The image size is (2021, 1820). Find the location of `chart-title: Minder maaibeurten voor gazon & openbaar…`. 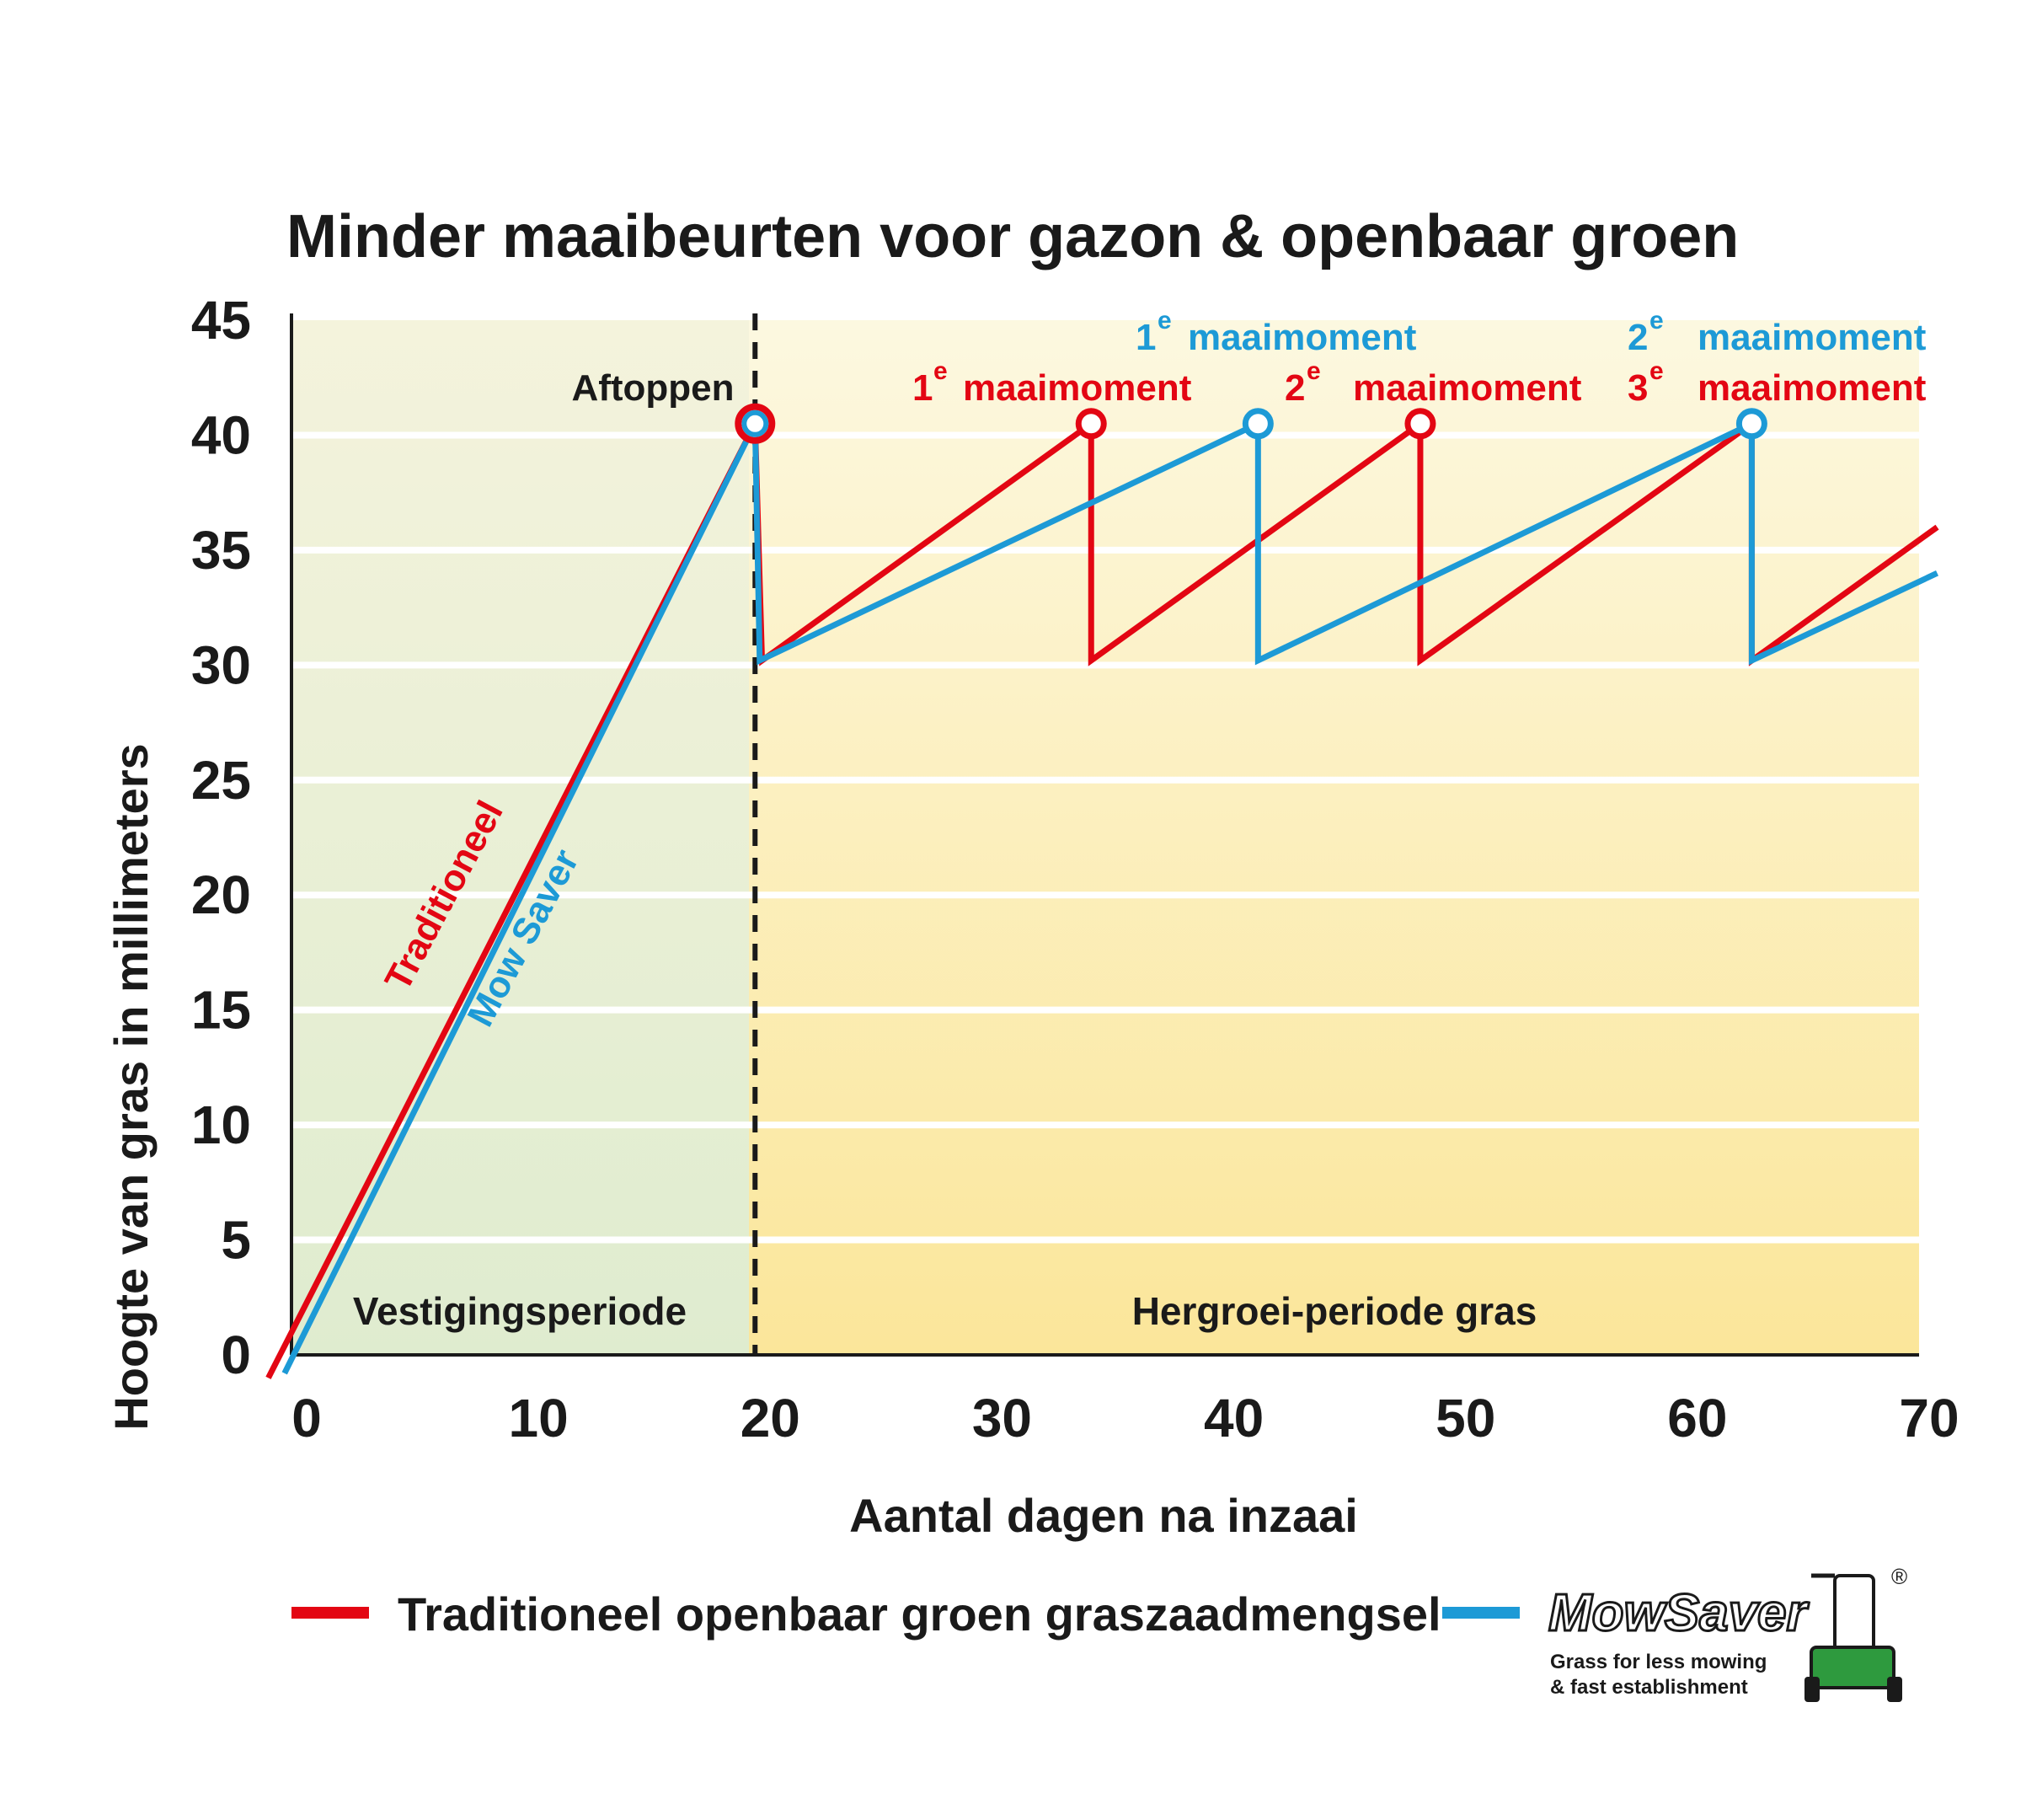

chart-title: Minder maaibeurten voor gazon & openbaar… is located at coordinates (1013, 236).